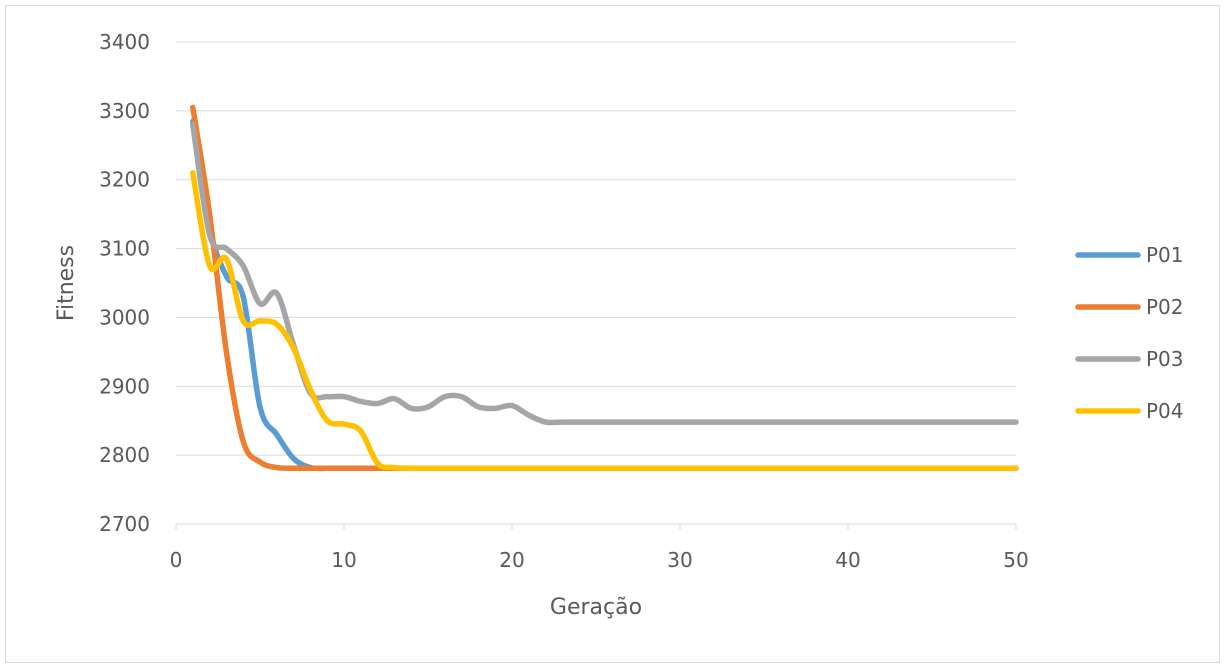 The image size is (1227, 672). I want to click on y-tick-label-2900: 2900, so click(124, 386).